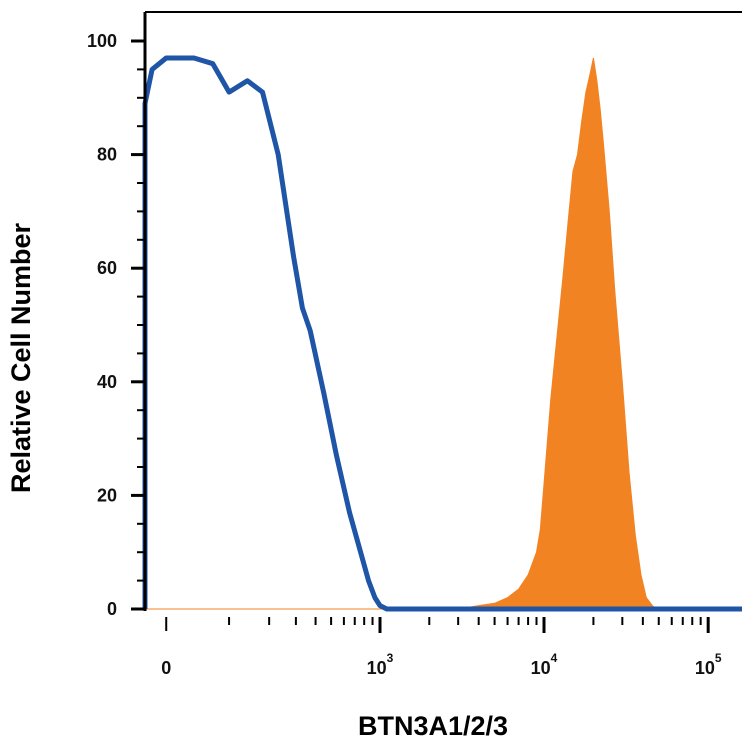 This screenshot has width=751, height=751. I want to click on y-tick-label: 0, so click(112, 609).